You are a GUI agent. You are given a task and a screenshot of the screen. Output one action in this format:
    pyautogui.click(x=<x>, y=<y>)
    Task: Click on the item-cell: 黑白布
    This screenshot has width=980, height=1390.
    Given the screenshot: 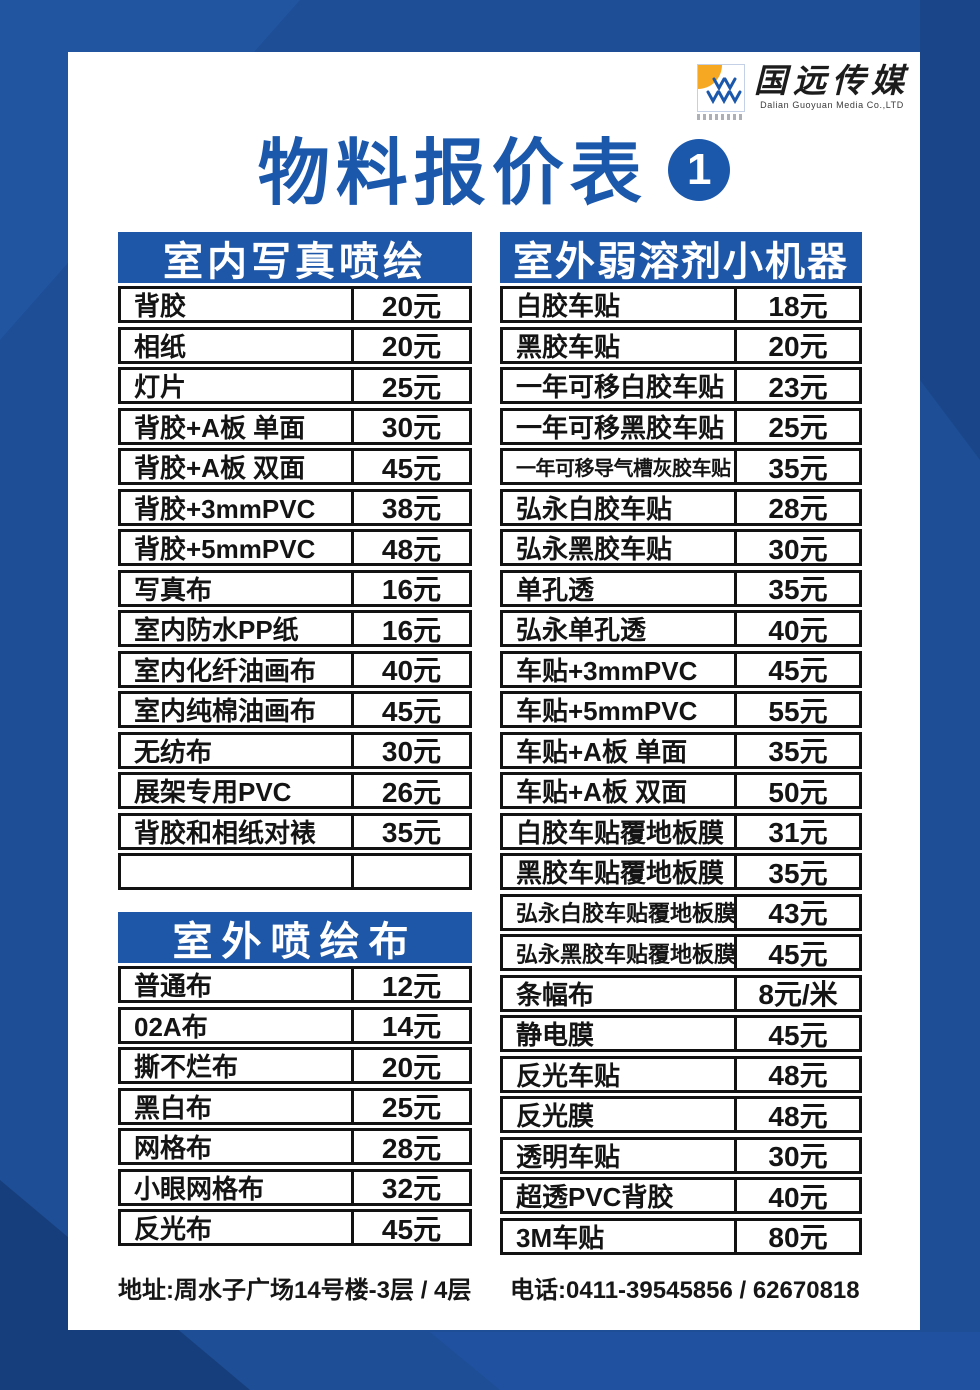 What is the action you would take?
    pyautogui.click(x=237, y=1106)
    